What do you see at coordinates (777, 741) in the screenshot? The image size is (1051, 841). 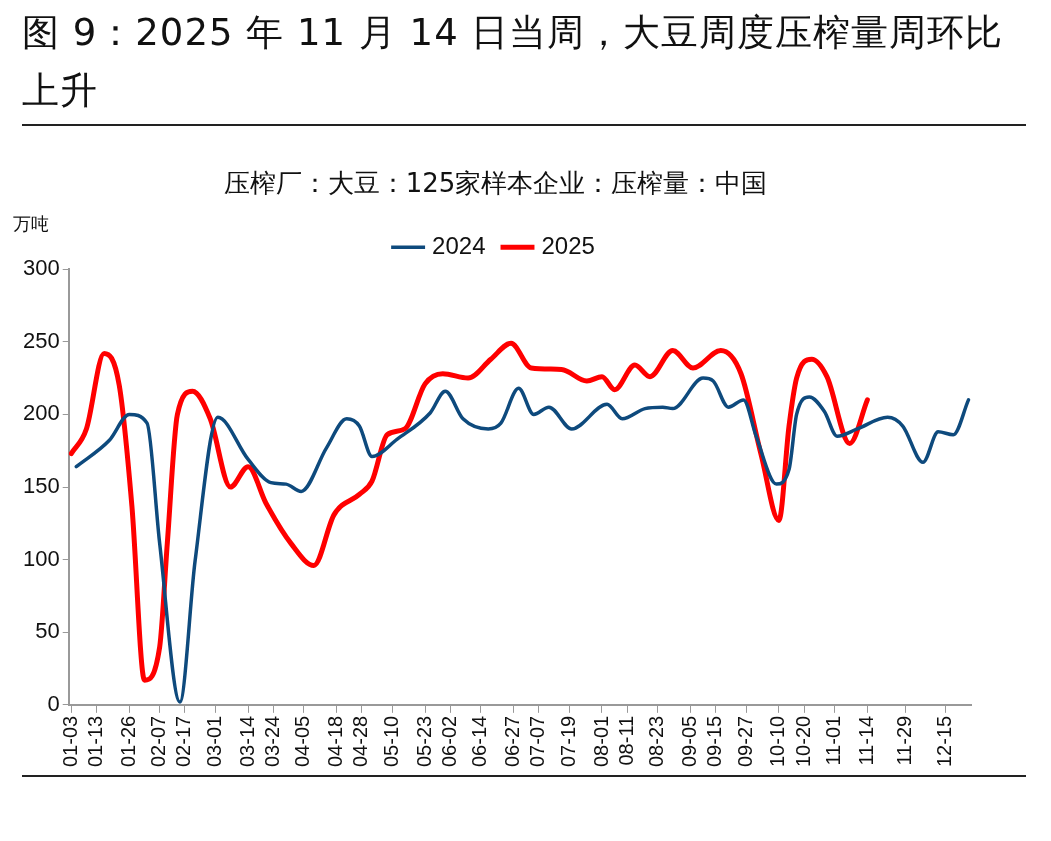 I see `x-tick-label: 10-10` at bounding box center [777, 741].